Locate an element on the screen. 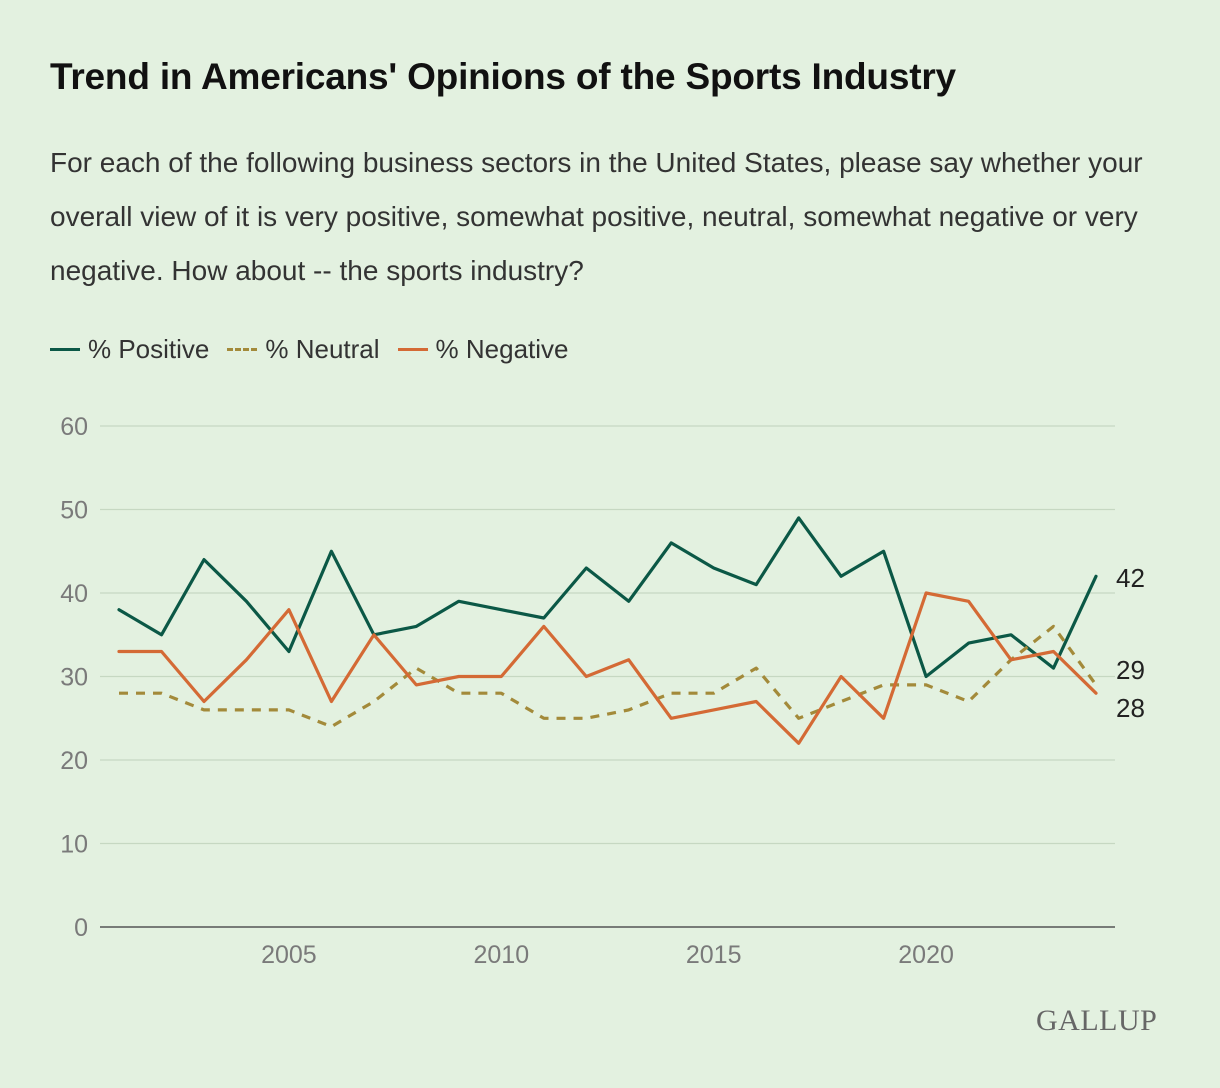 Image resolution: width=1220 pixels, height=1088 pixels. x-tick-label: 2020 is located at coordinates (926, 955).